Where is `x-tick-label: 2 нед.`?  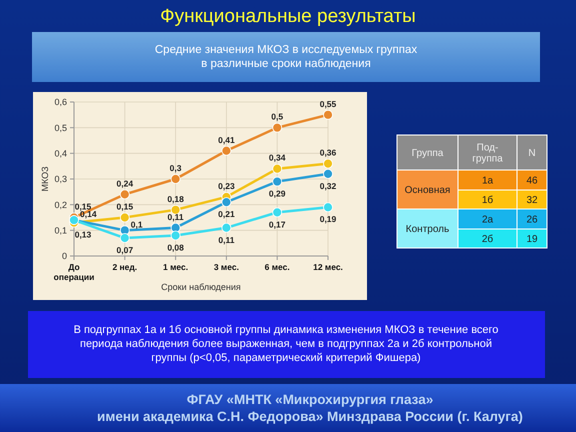
x-tick-label: 2 нед. is located at coordinates (125, 267).